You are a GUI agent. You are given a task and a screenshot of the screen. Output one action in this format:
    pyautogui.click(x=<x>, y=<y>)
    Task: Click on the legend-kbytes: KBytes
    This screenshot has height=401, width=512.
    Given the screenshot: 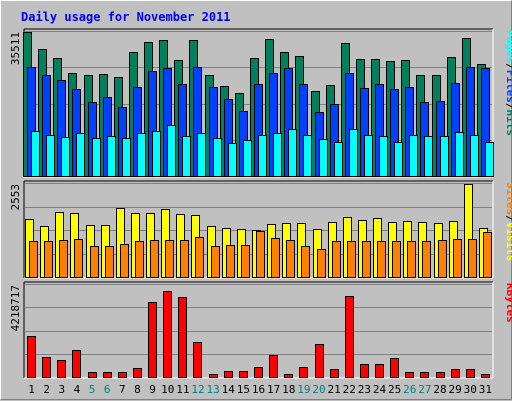 What is the action you would take?
    pyautogui.click(x=508, y=303)
    